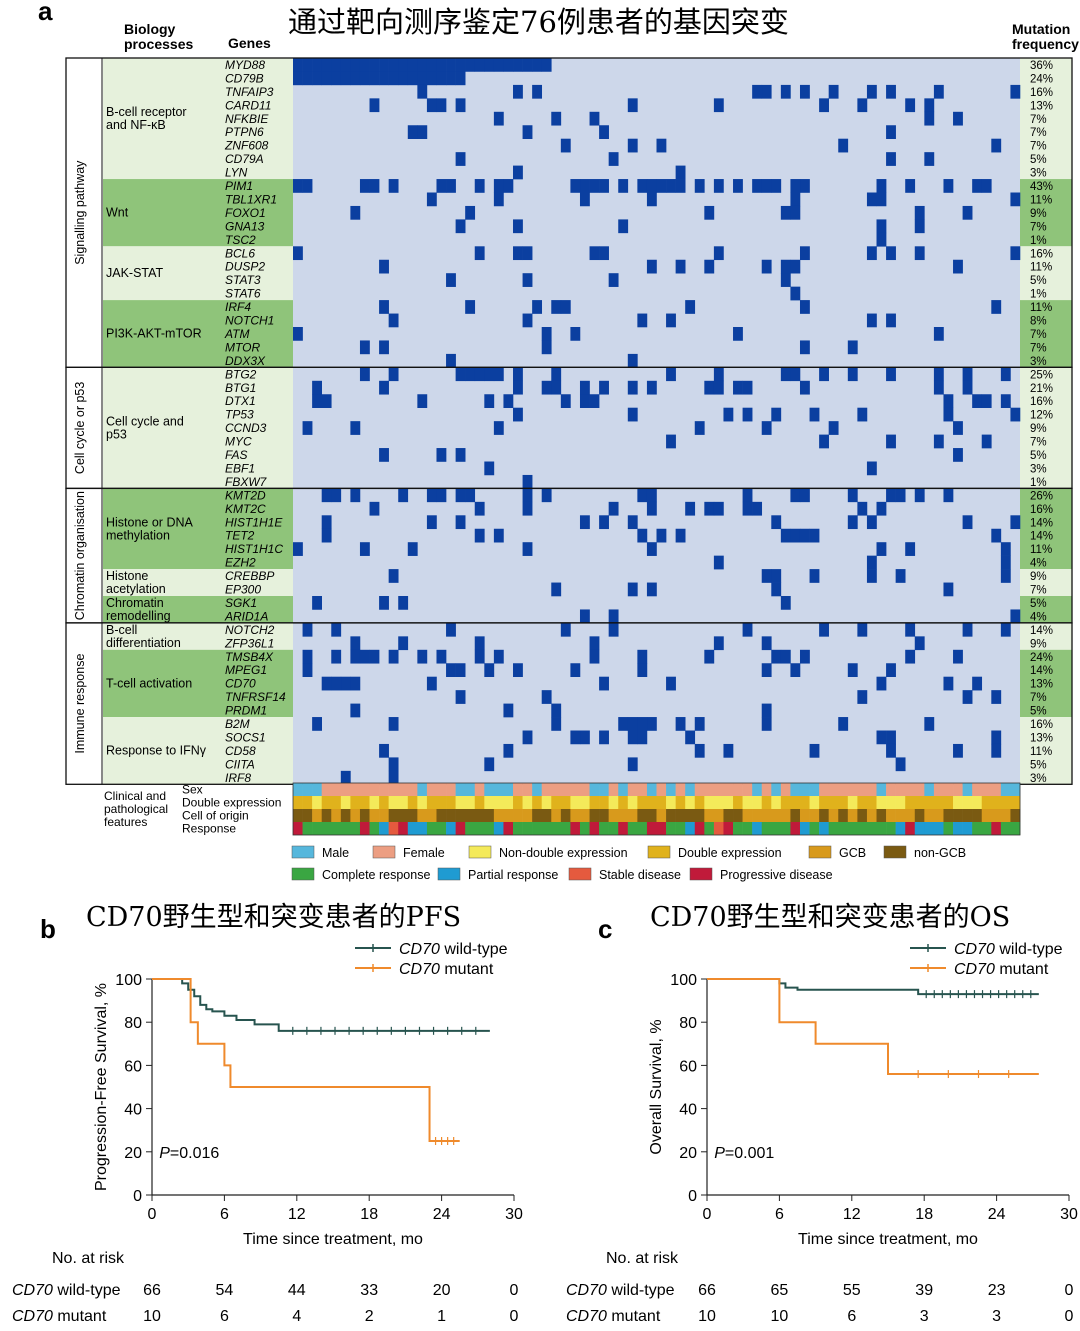 This screenshot has width=1080, height=1331. Describe the element at coordinates (162, 683) in the screenshot. I see `subgroup-band` at that location.